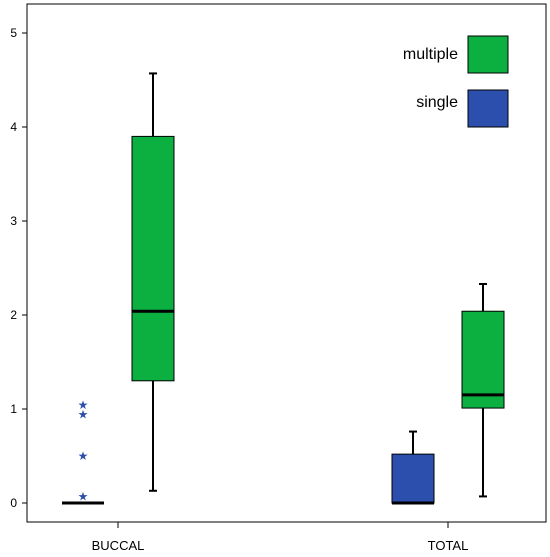 This screenshot has height=557, width=550. What do you see at coordinates (13, 315) in the screenshot?
I see `y-tick-label: 2` at bounding box center [13, 315].